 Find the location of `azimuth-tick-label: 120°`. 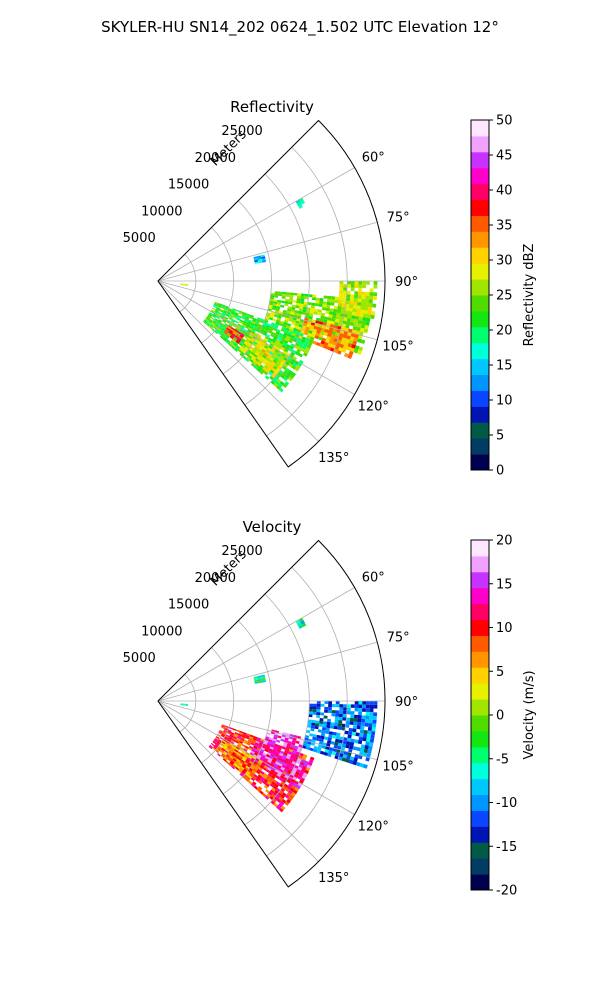

azimuth-tick-label: 120° is located at coordinates (373, 826).